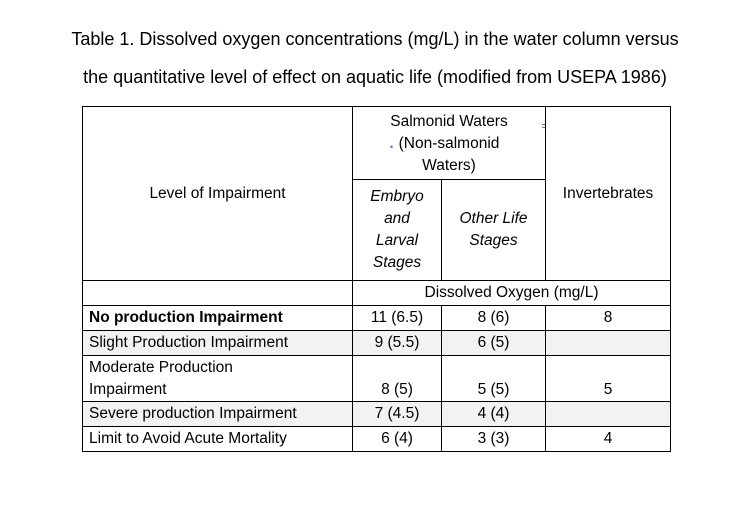  What do you see at coordinates (449, 165) in the screenshot?
I see `salmonid-line-3: Waters)` at bounding box center [449, 165].